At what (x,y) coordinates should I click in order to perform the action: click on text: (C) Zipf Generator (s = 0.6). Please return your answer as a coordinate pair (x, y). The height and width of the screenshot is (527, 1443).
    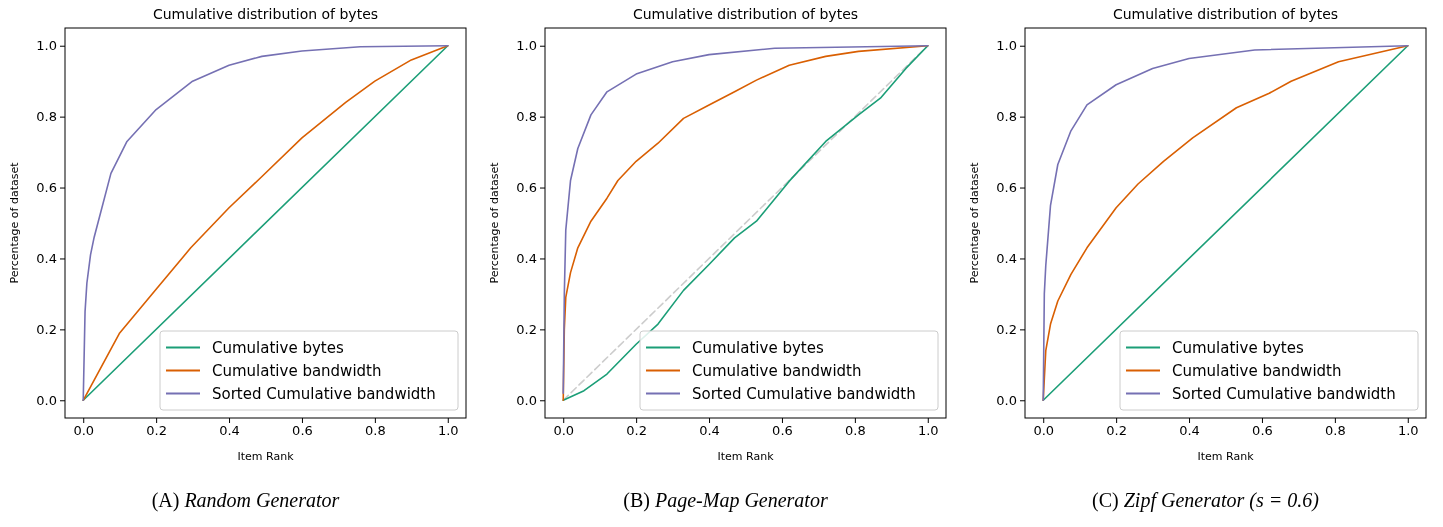
    Looking at the image, I should click on (1206, 500).